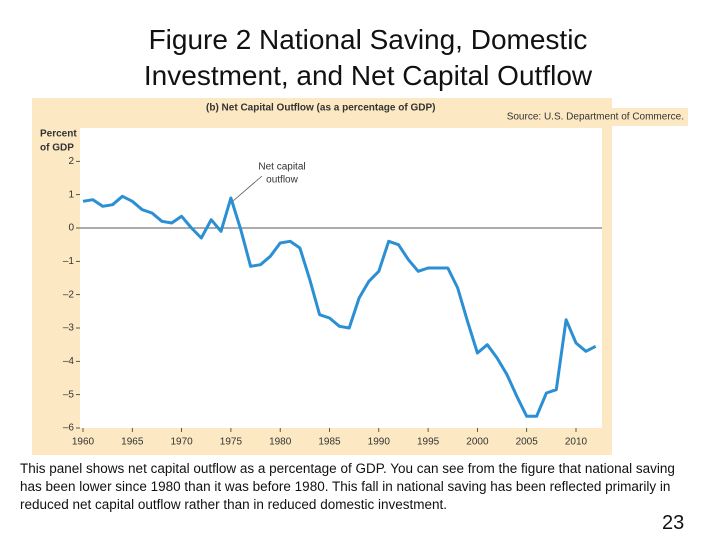 This screenshot has height=540, width=720. I want to click on y-tick-label: –1, so click(69, 261).